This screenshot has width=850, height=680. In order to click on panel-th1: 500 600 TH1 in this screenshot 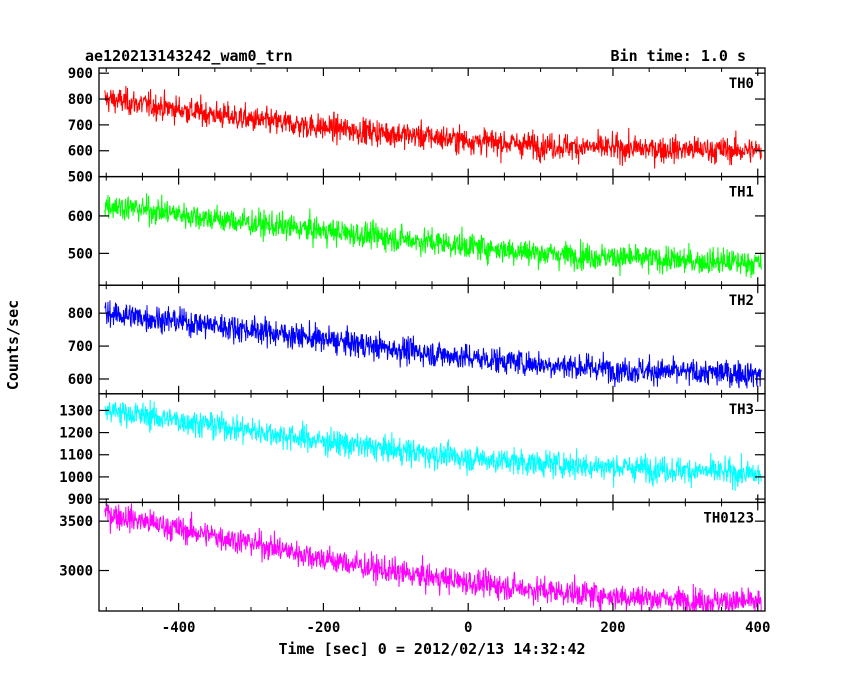, I will do `click(417, 230)`.